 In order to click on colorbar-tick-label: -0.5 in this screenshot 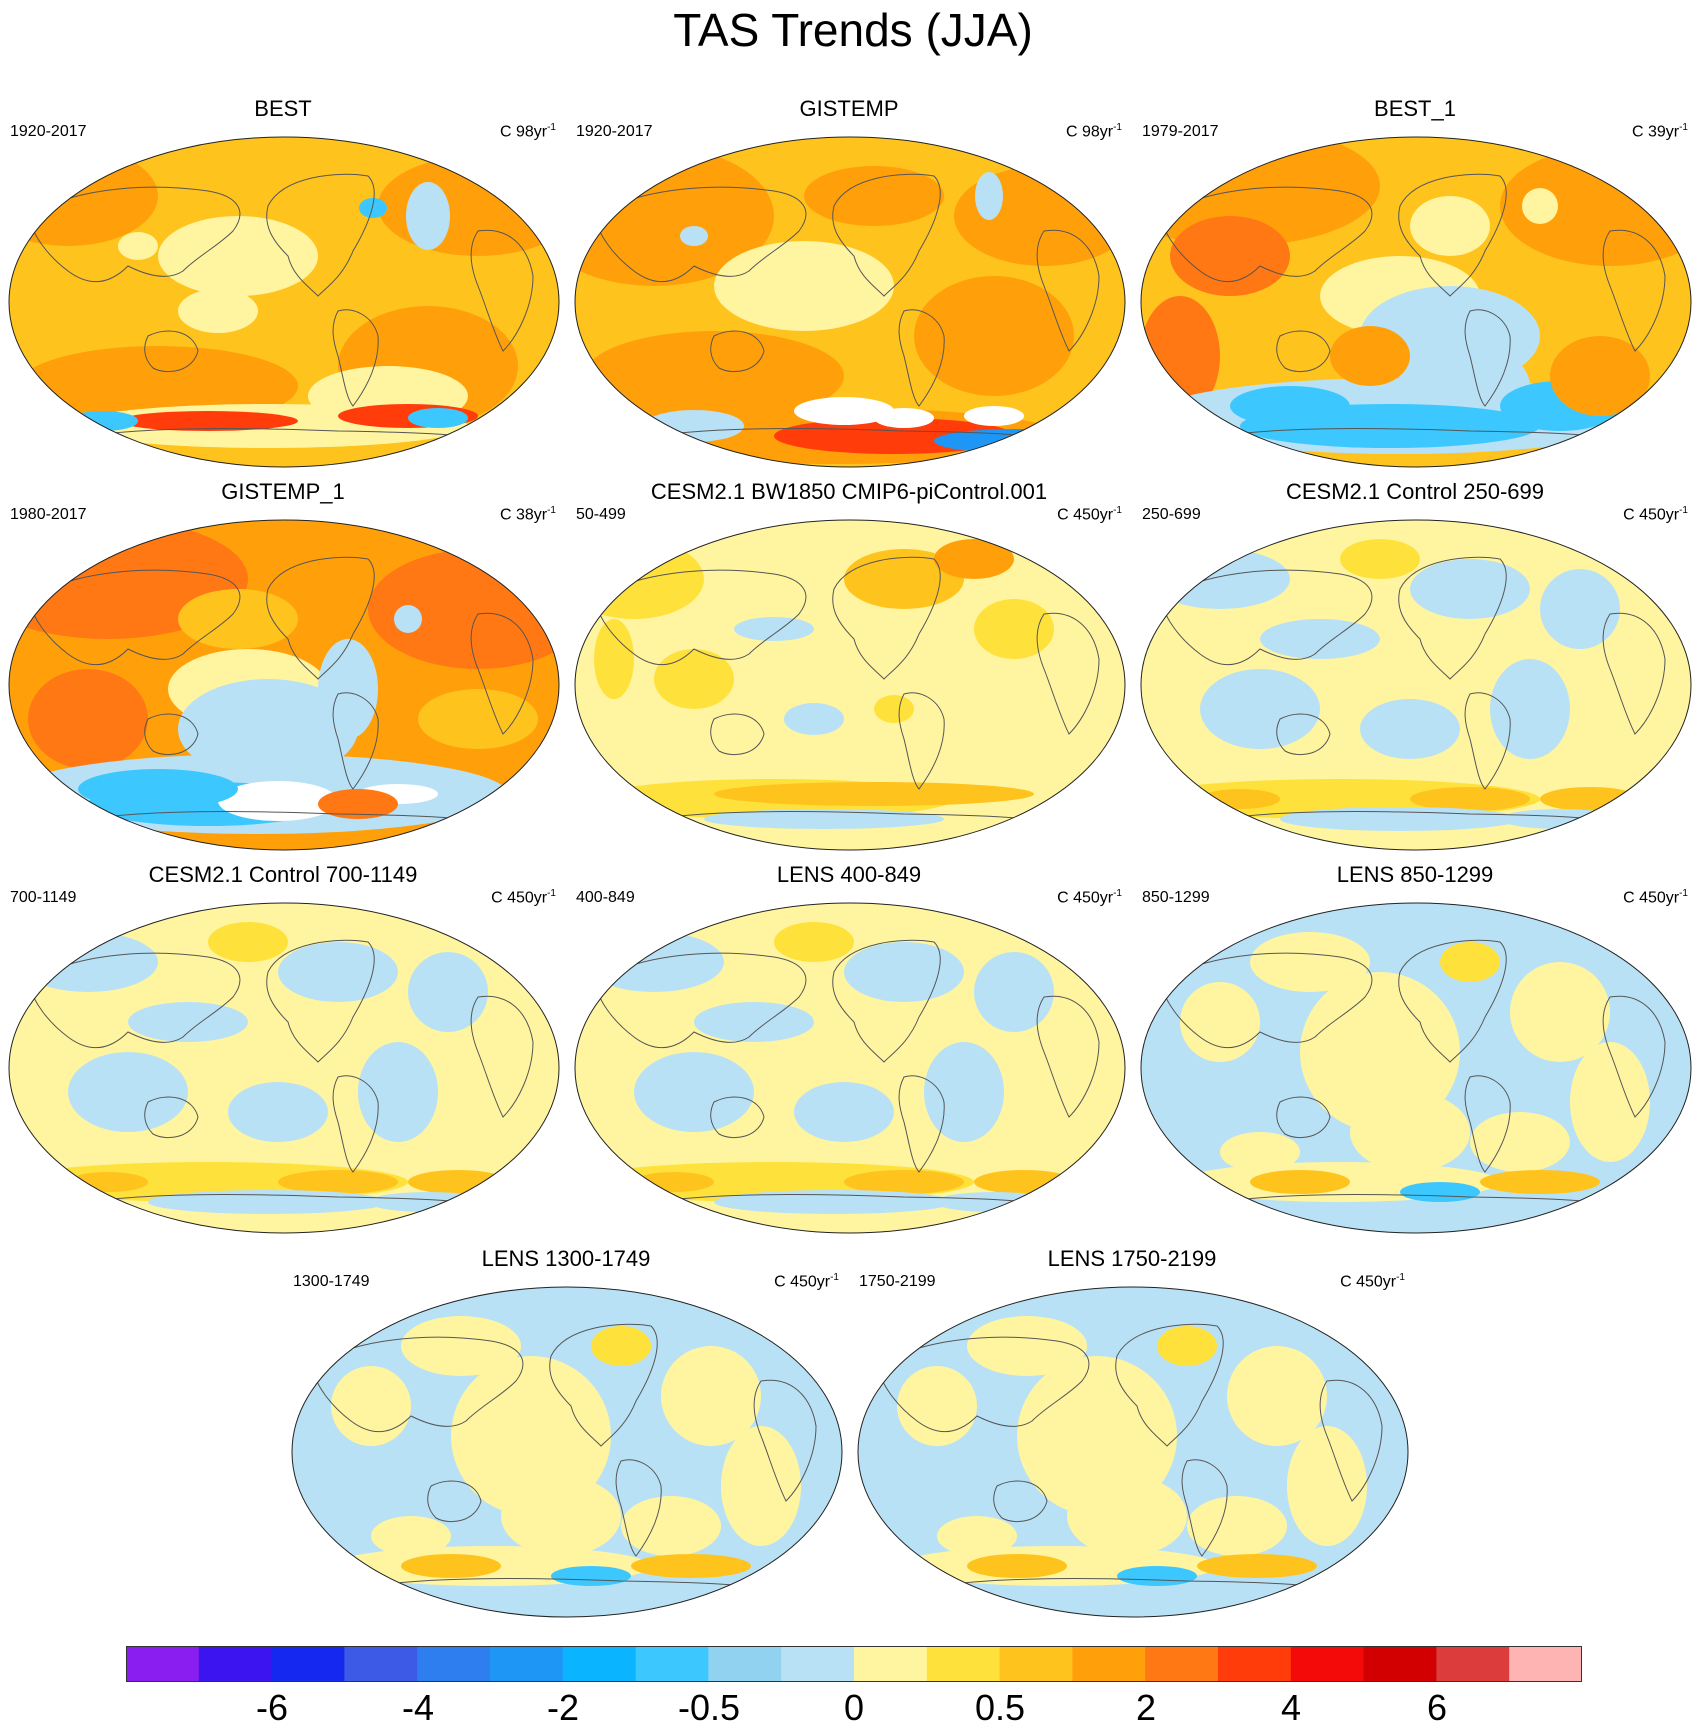, I will do `click(709, 1707)`.